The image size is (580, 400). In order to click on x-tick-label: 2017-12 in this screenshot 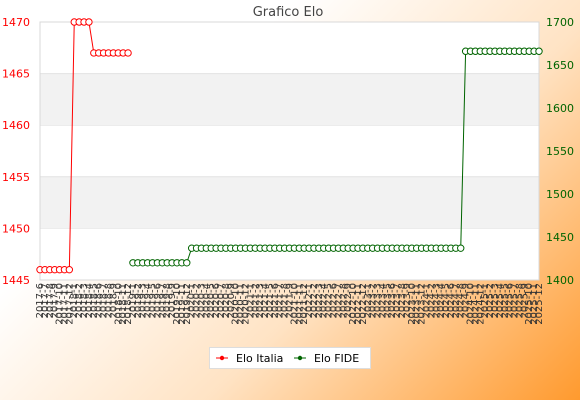, I will do `click(69, 304)`.